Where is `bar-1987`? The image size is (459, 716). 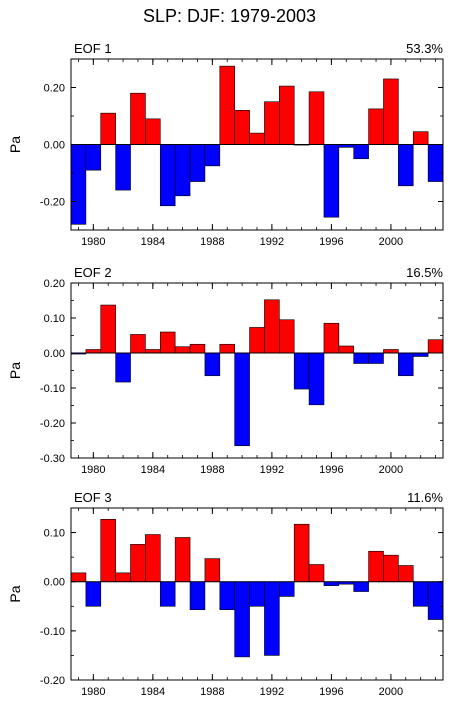
bar-1987 is located at coordinates (197, 596).